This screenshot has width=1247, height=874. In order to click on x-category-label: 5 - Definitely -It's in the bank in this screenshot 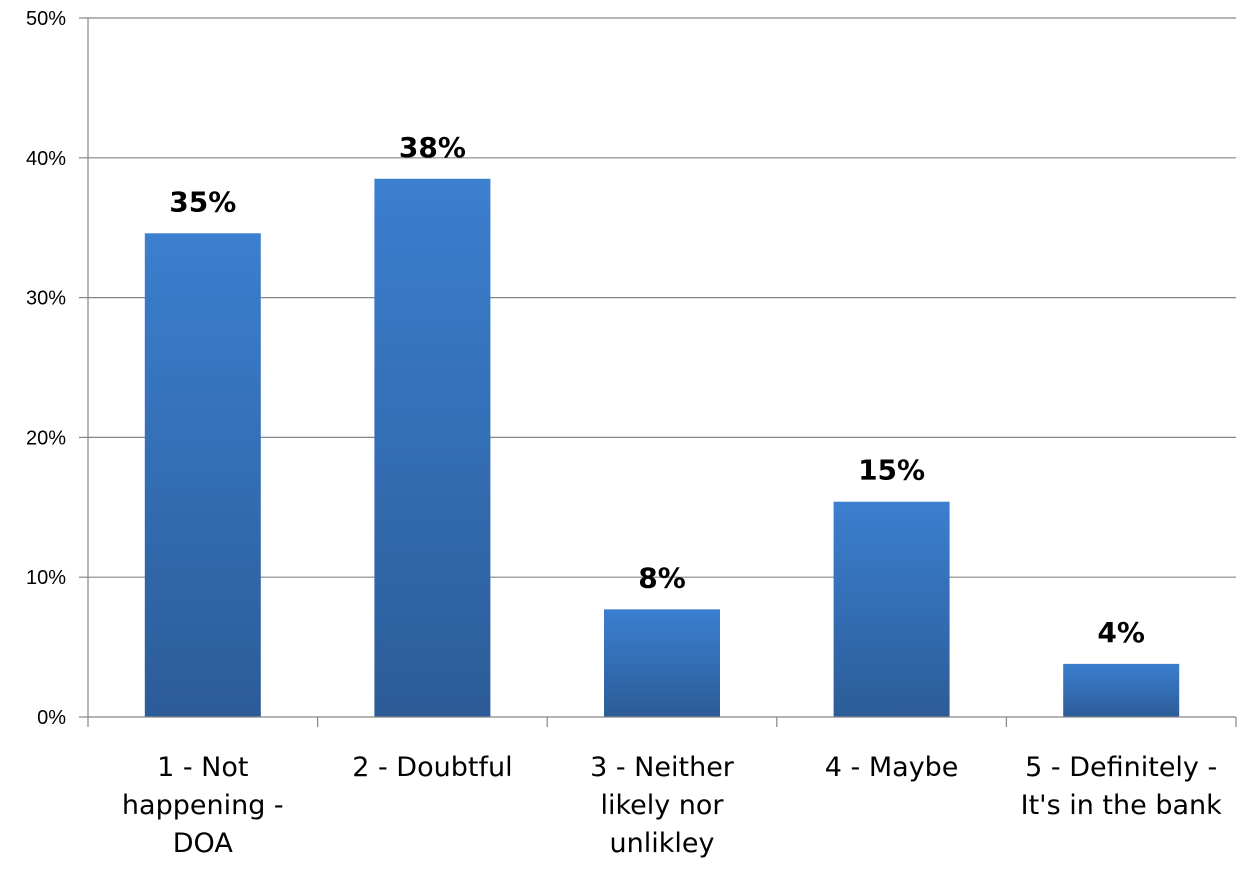, I will do `click(1122, 786)`.